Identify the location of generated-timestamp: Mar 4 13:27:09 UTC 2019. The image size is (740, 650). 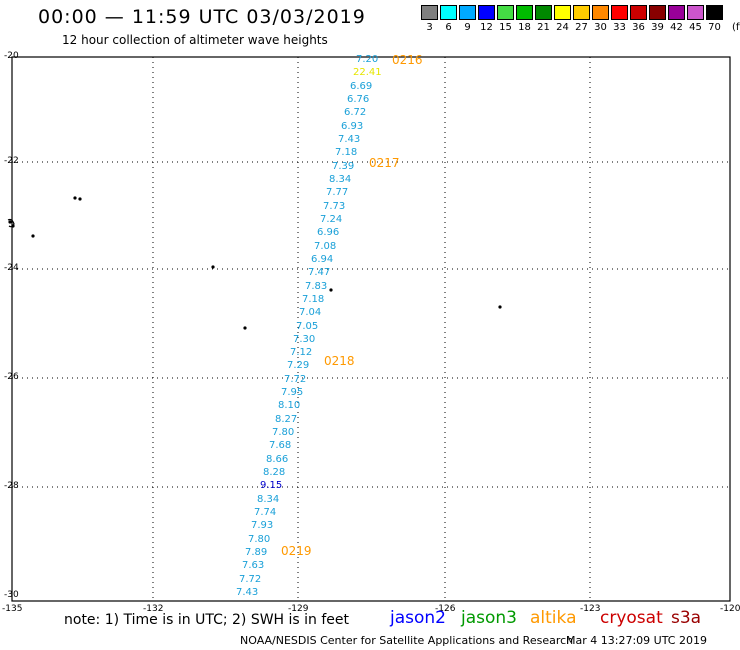
(636, 640).